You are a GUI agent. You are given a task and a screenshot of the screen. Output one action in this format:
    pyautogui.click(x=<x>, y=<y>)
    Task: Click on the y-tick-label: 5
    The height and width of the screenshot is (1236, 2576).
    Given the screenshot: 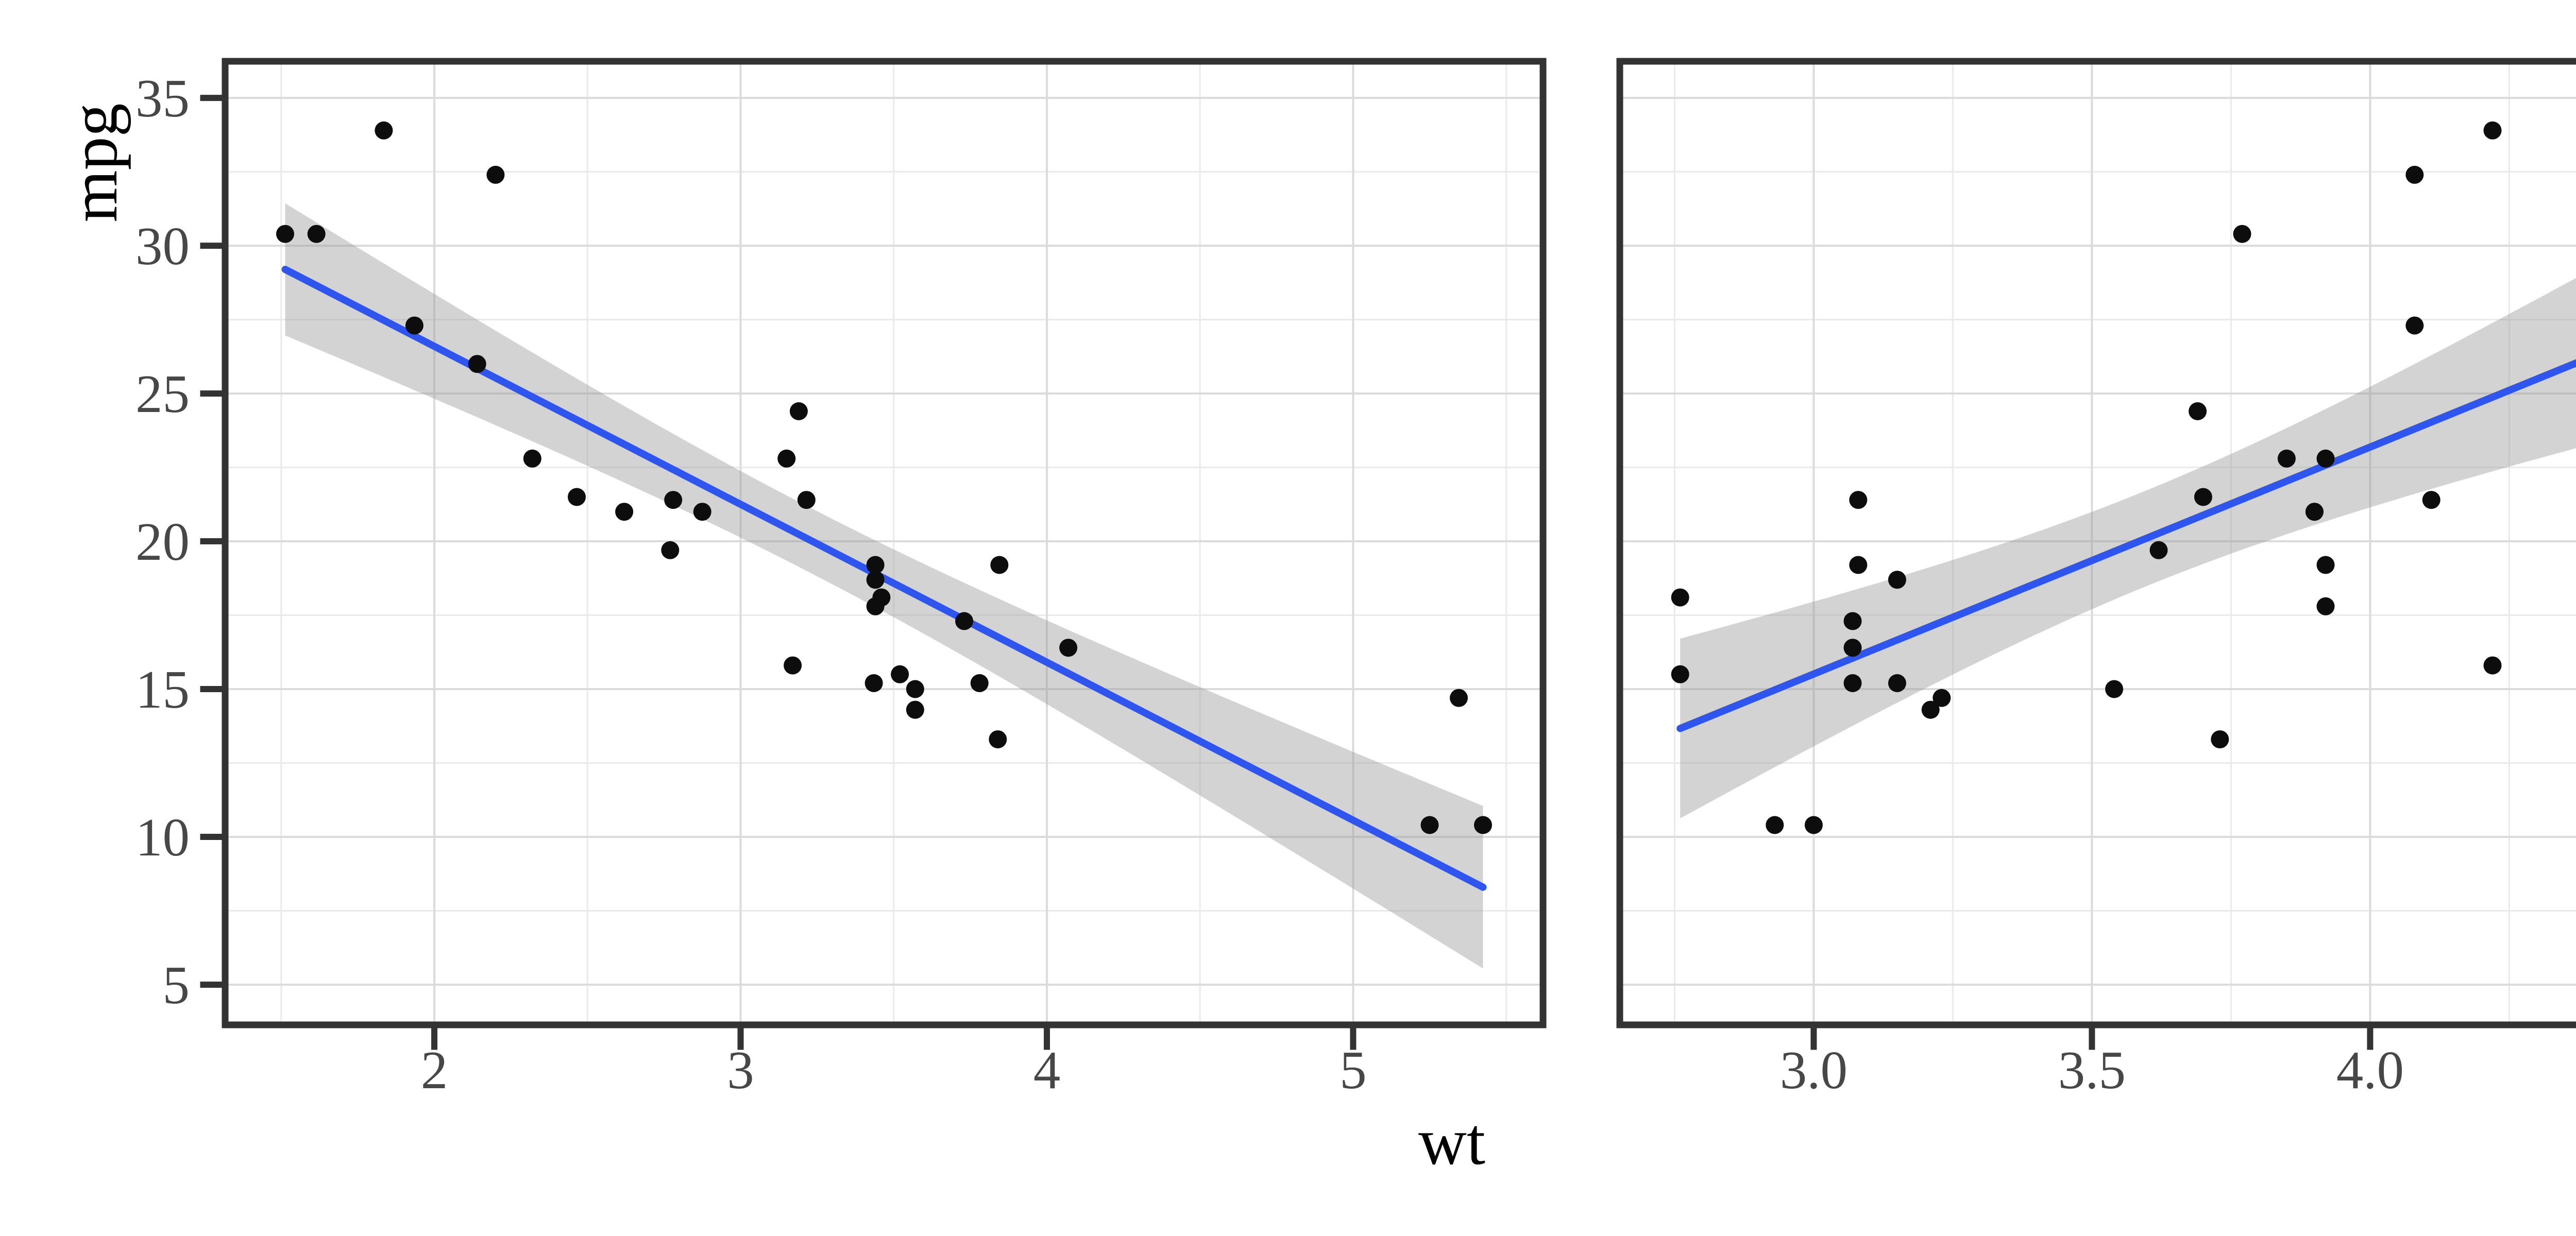 What is the action you would take?
    pyautogui.click(x=176, y=985)
    